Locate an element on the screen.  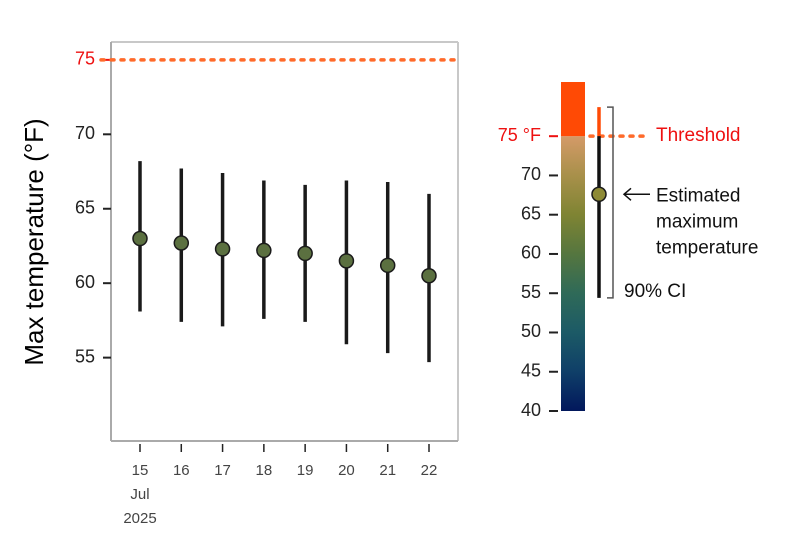
x-tick-label: 15 is located at coordinates (140, 470).